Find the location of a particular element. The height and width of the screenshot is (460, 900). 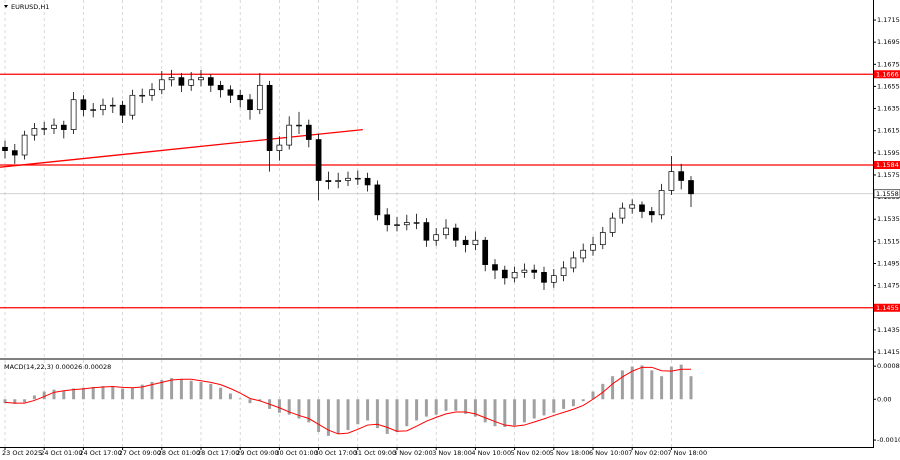

level-price-label: 1.1455 is located at coordinates (887, 308).